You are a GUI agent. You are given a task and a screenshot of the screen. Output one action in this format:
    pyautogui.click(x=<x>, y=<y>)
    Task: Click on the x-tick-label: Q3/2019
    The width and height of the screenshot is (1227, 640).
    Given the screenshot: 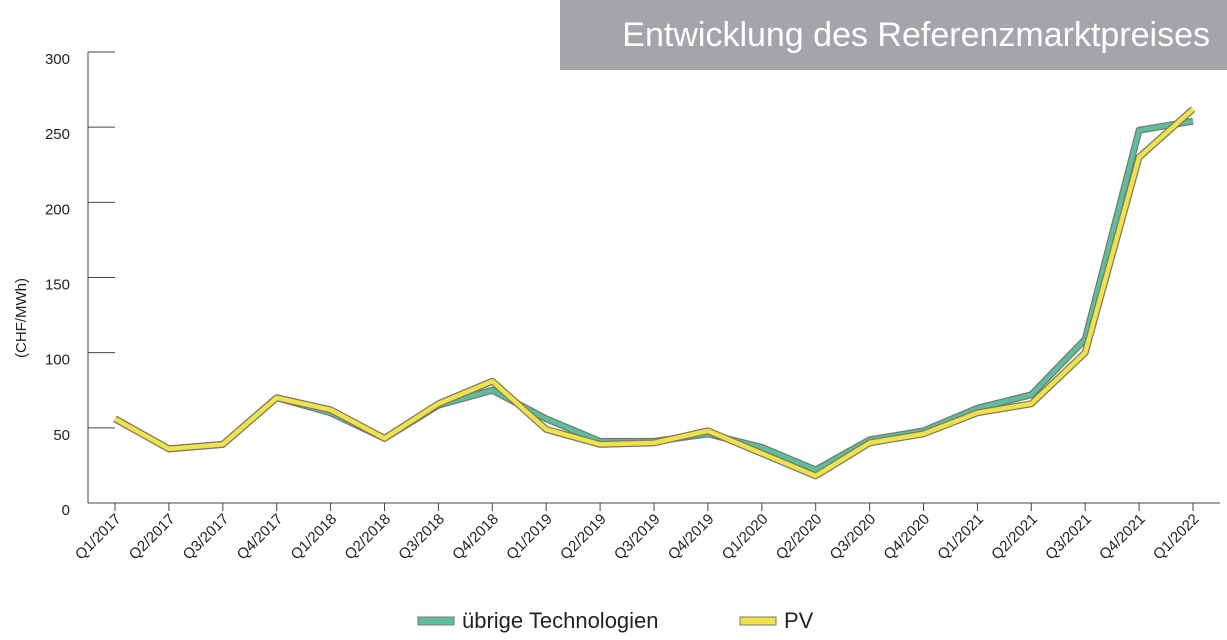 What is the action you would take?
    pyautogui.click(x=637, y=537)
    